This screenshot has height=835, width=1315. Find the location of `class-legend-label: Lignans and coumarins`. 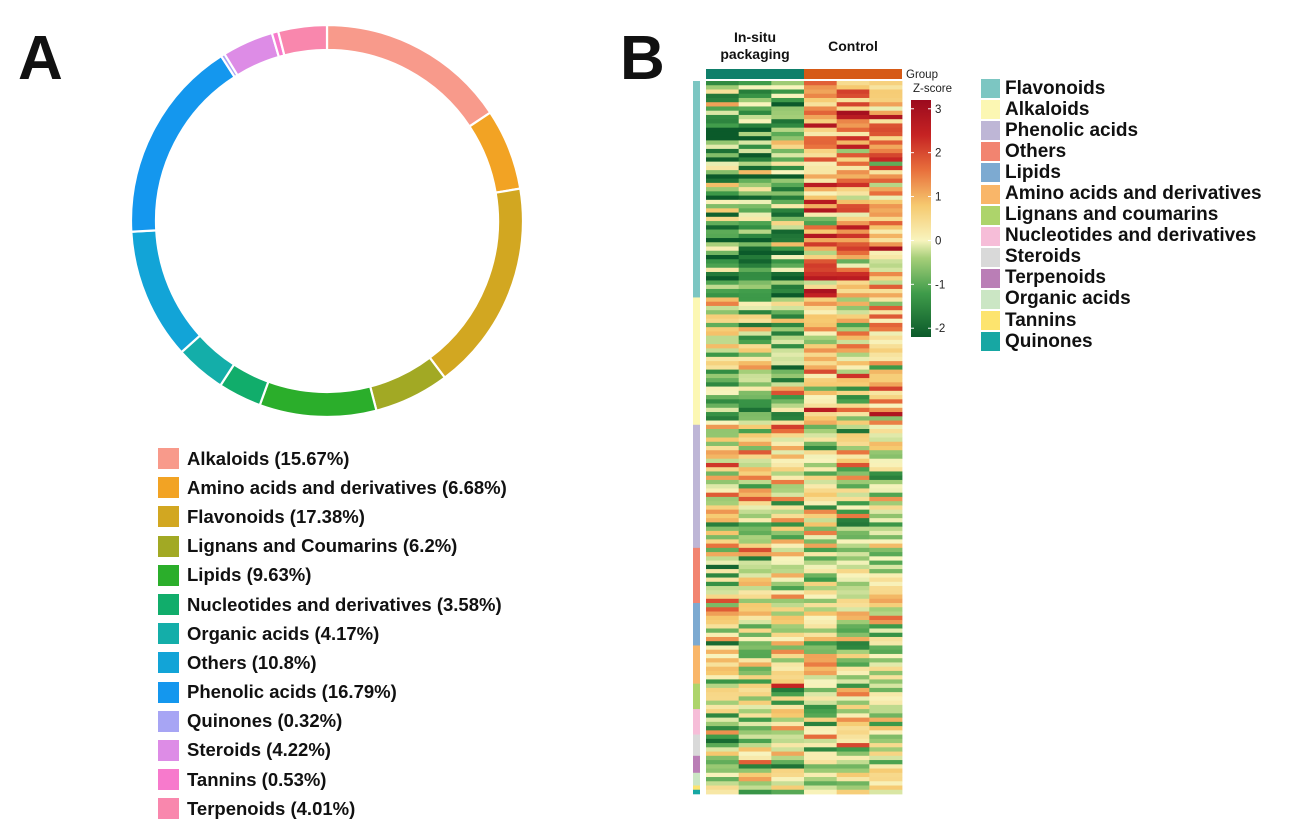

class-legend-label: Lignans and coumarins is located at coordinates (1112, 215).